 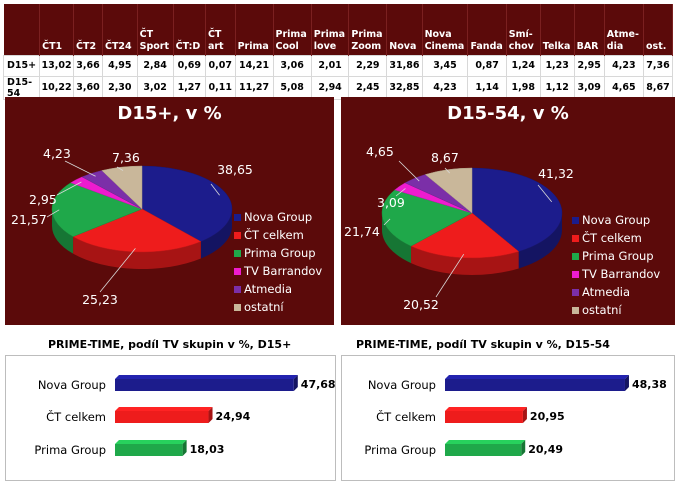 What do you see at coordinates (404, 65) in the screenshot?
I see `table-cell: 31,86` at bounding box center [404, 65].